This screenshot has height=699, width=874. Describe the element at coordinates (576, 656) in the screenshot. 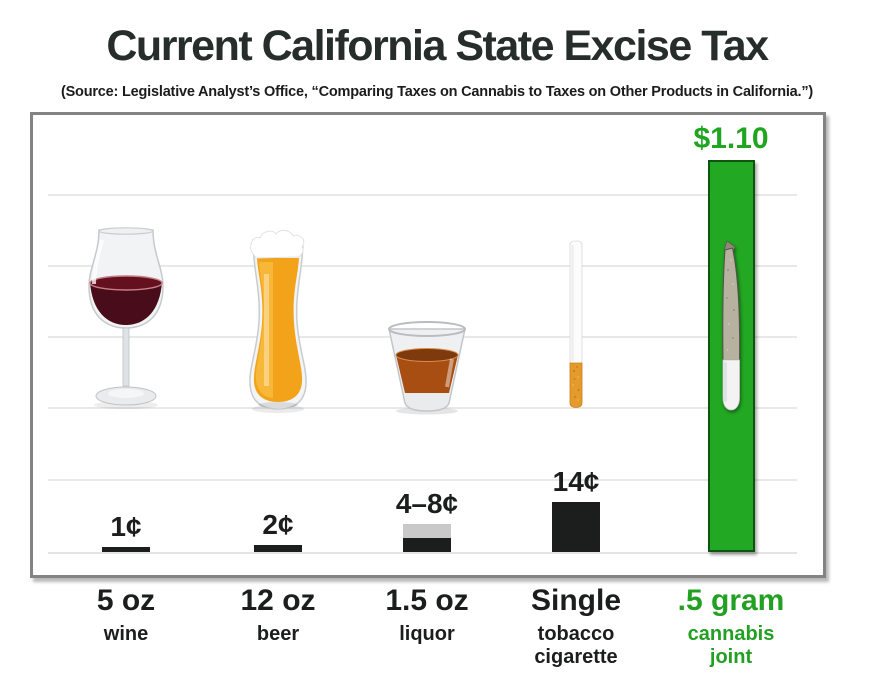

I see `product-name: cigarette` at that location.